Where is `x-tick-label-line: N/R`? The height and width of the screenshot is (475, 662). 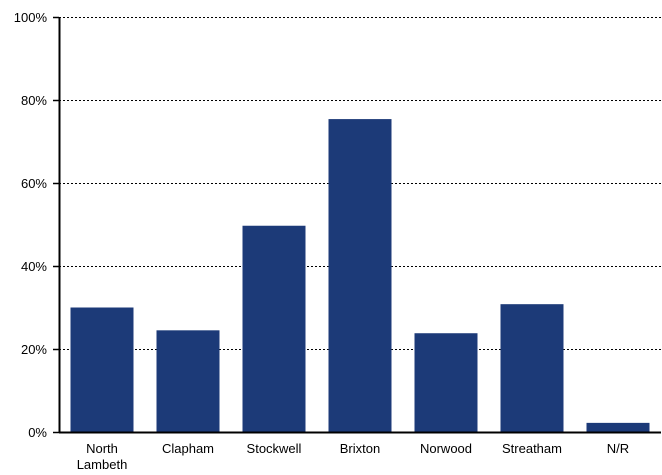 x-tick-label-line: N/R is located at coordinates (618, 448).